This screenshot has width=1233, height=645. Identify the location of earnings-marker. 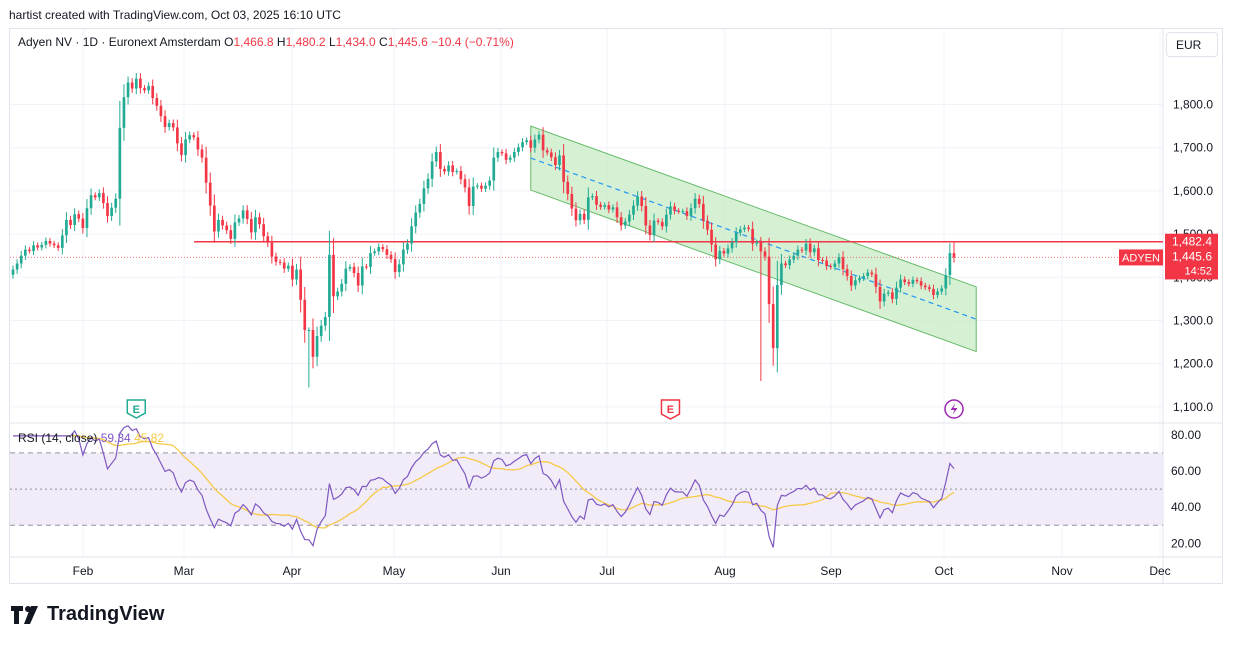
(670, 409).